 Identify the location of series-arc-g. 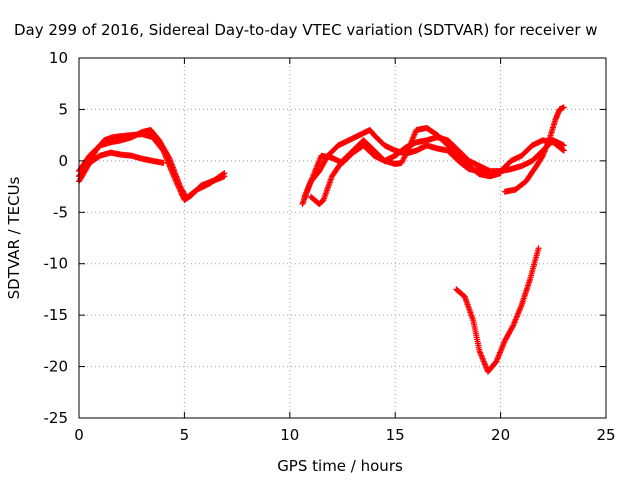
(534, 149).